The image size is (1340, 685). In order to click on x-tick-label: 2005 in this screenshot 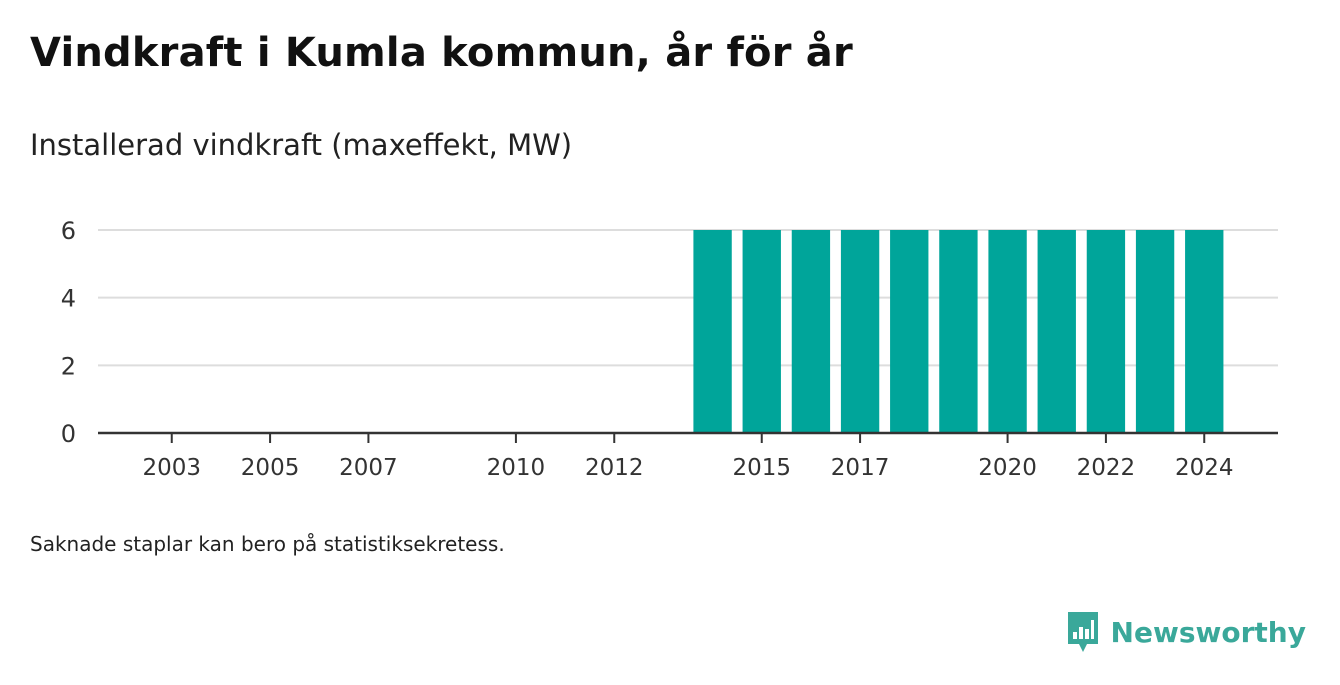, I will do `click(270, 468)`.